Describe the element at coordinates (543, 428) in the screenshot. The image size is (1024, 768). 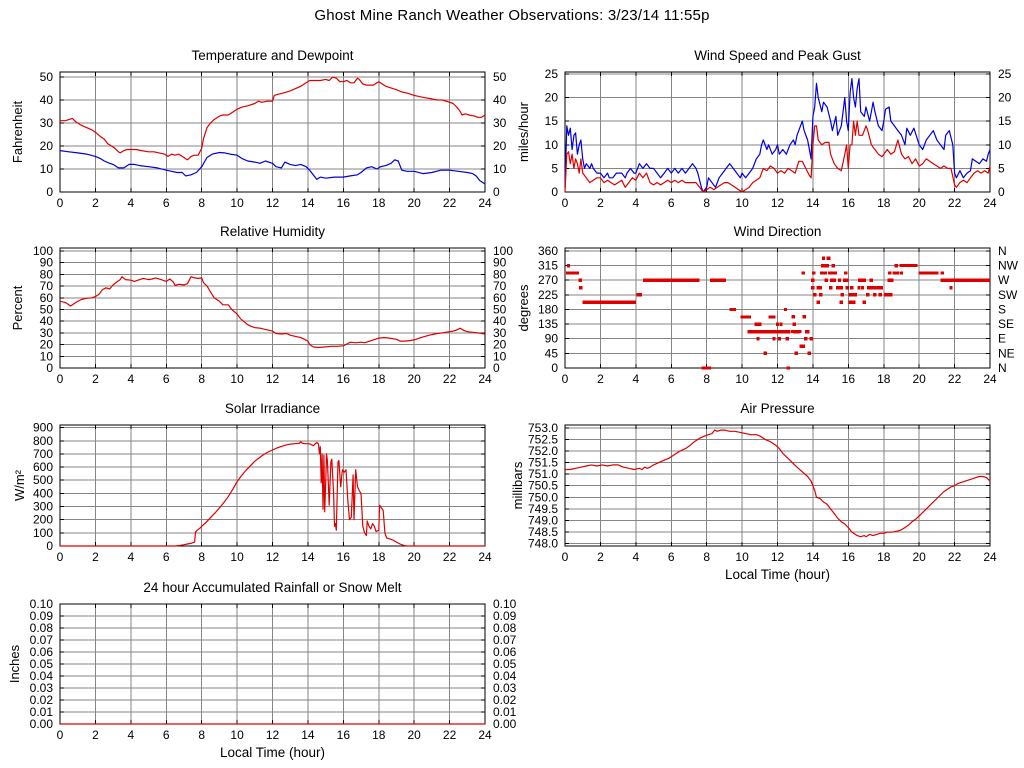
I see `svg-text: 753.0` at that location.